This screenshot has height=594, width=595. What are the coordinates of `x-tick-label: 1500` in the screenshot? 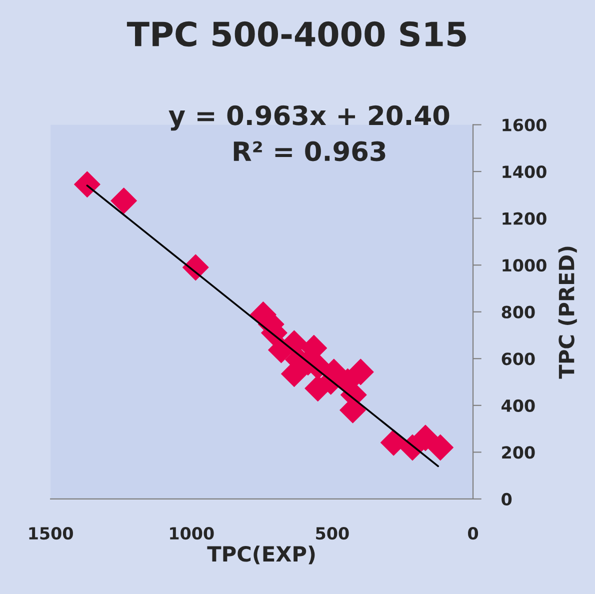 It's located at (51, 533).